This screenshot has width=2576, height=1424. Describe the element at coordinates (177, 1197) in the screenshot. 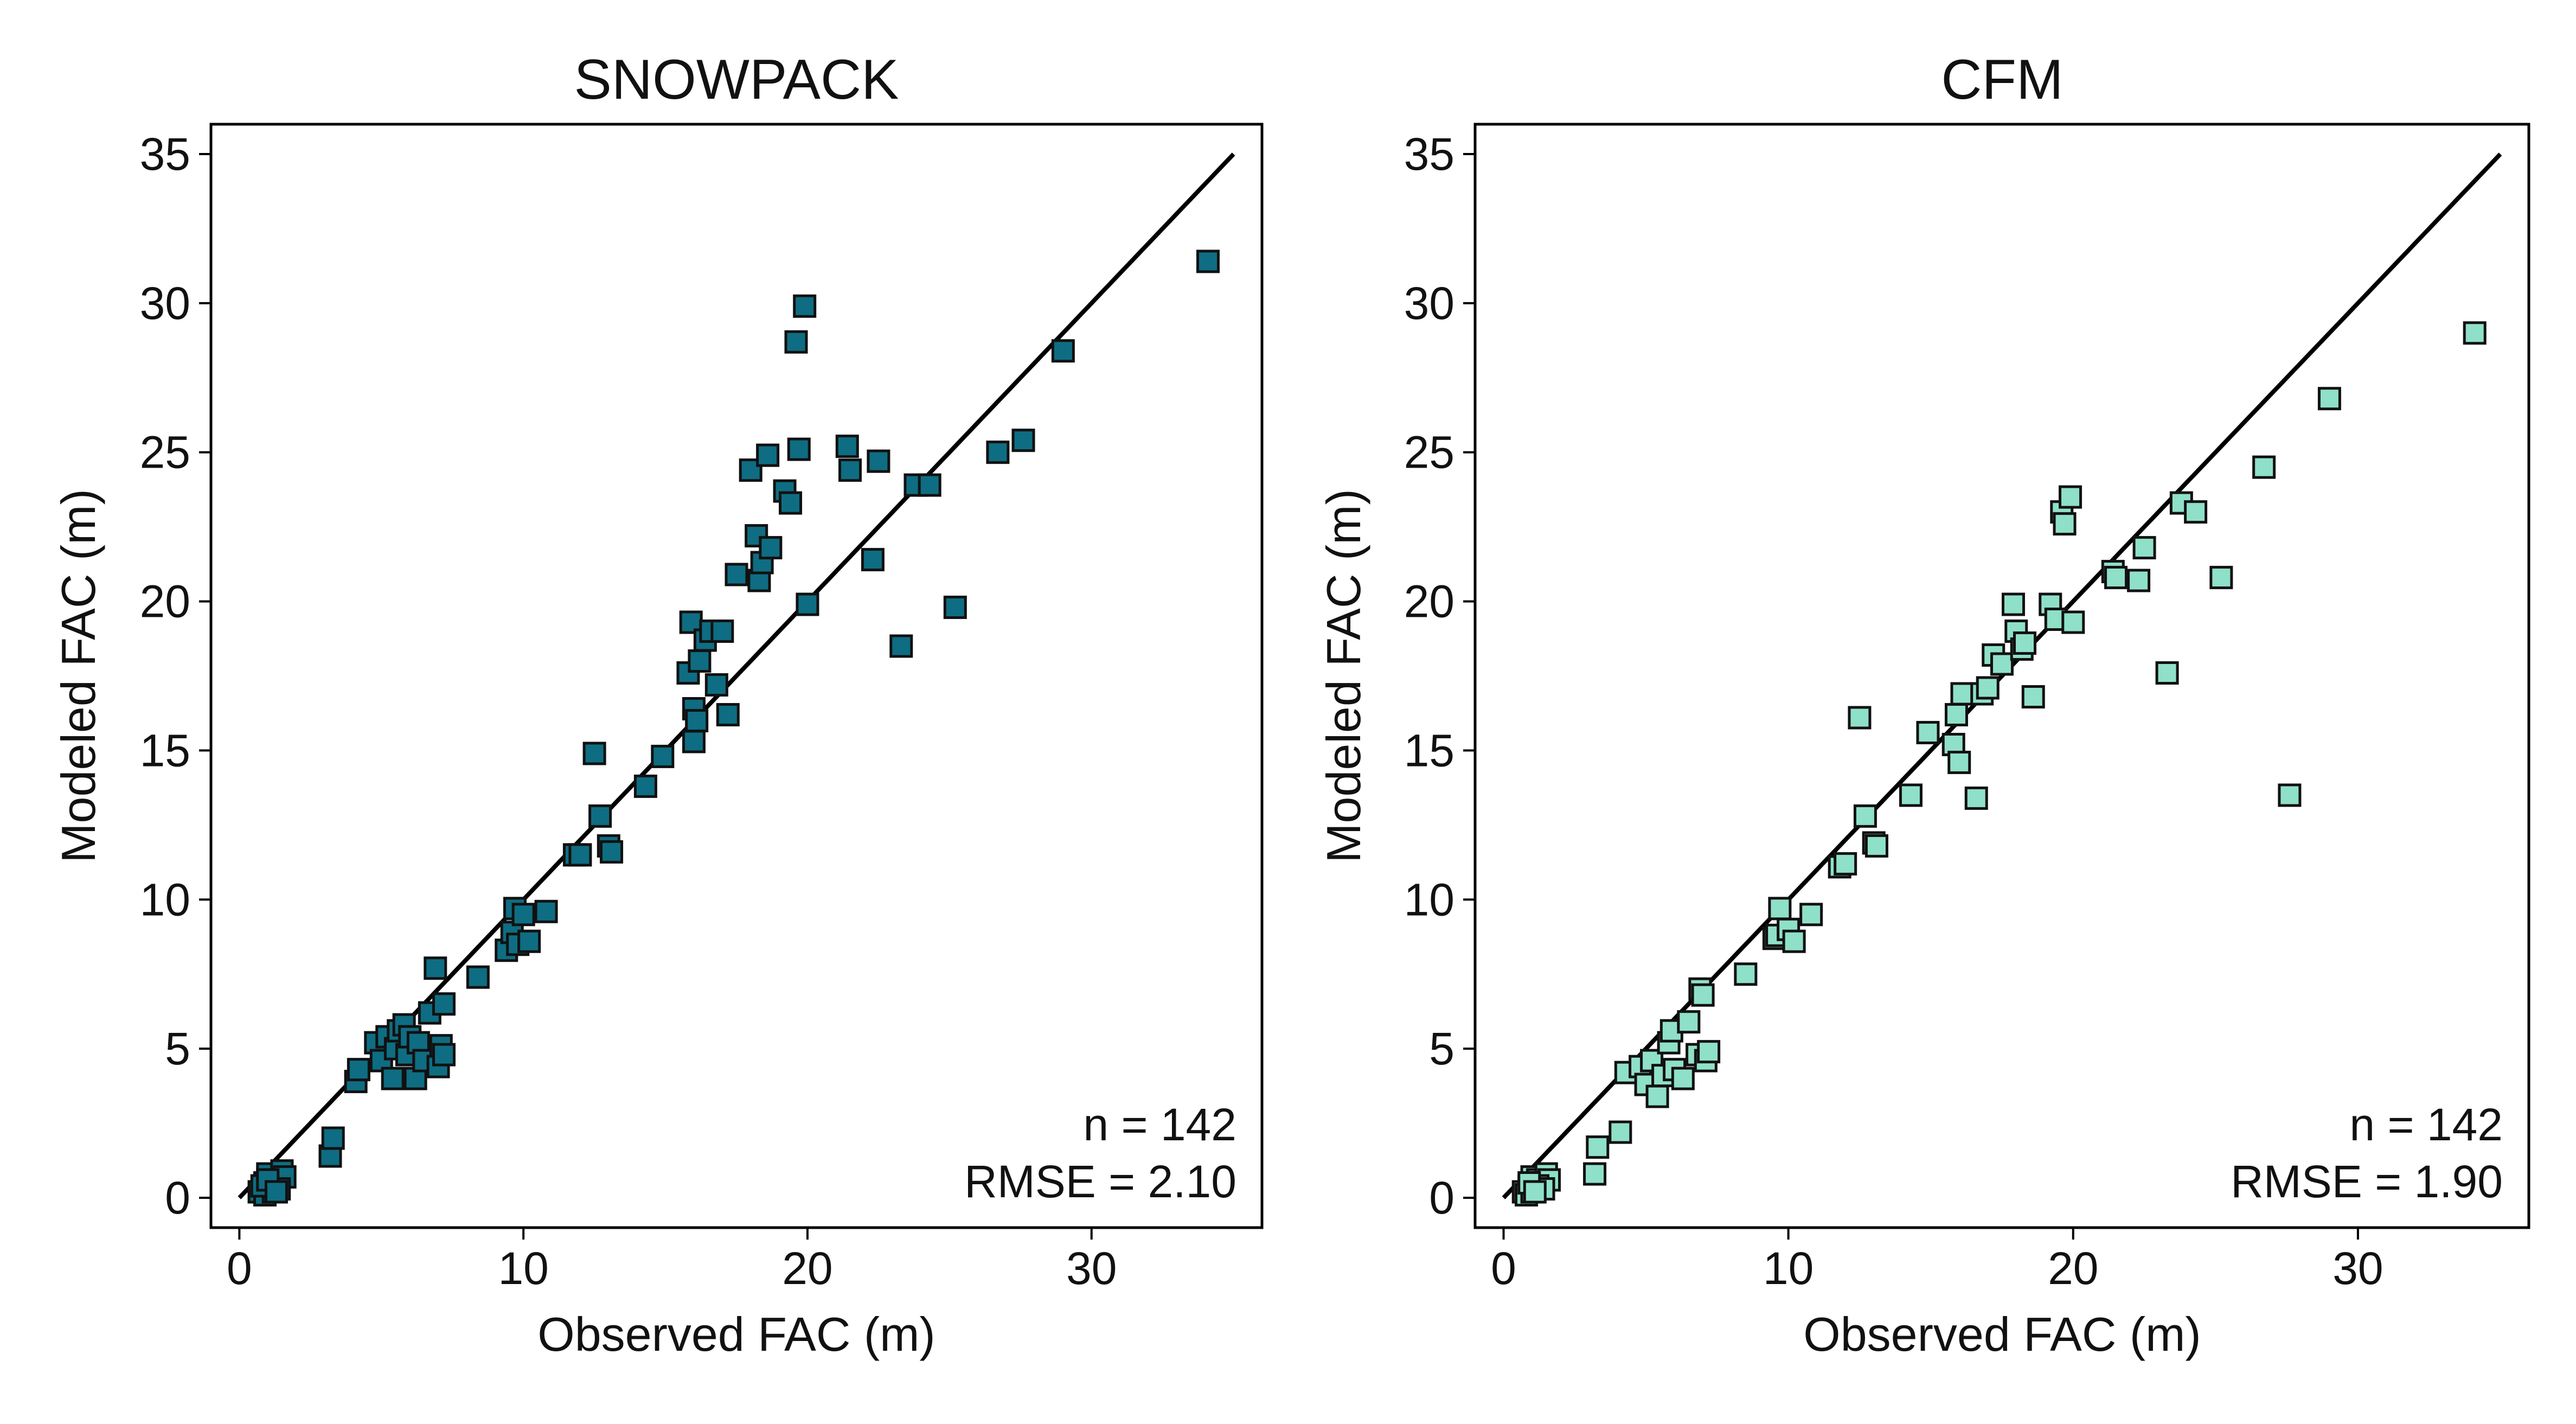

I see `y-tick-label: 0` at that location.